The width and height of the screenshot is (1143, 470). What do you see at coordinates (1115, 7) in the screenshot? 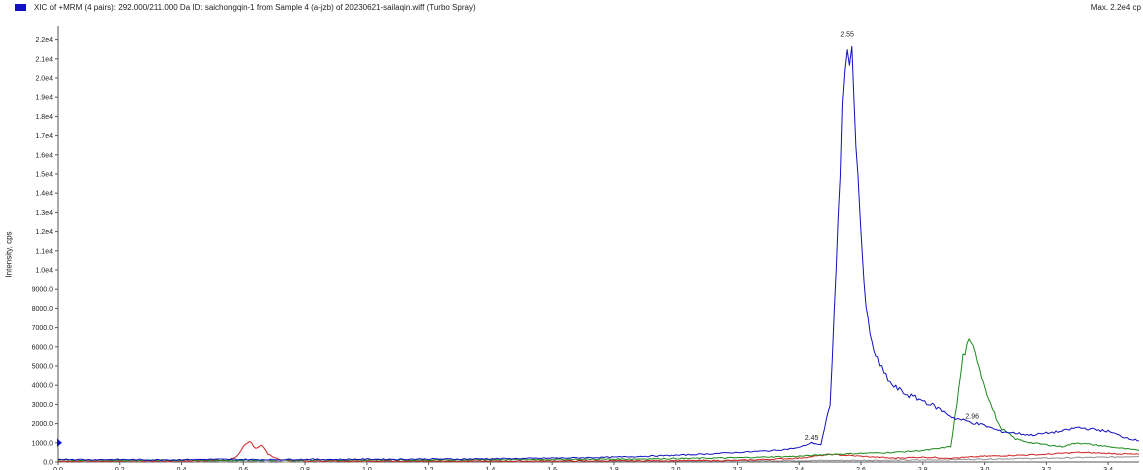
I see `max-intensity-label: Max. 2.2e4 cp` at bounding box center [1115, 7].